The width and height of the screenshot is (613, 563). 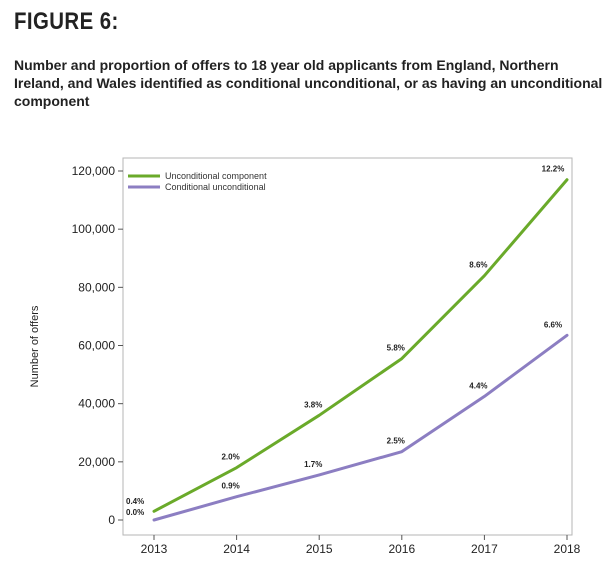 What do you see at coordinates (94, 171) in the screenshot?
I see `y-tick-label: 120,000` at bounding box center [94, 171].